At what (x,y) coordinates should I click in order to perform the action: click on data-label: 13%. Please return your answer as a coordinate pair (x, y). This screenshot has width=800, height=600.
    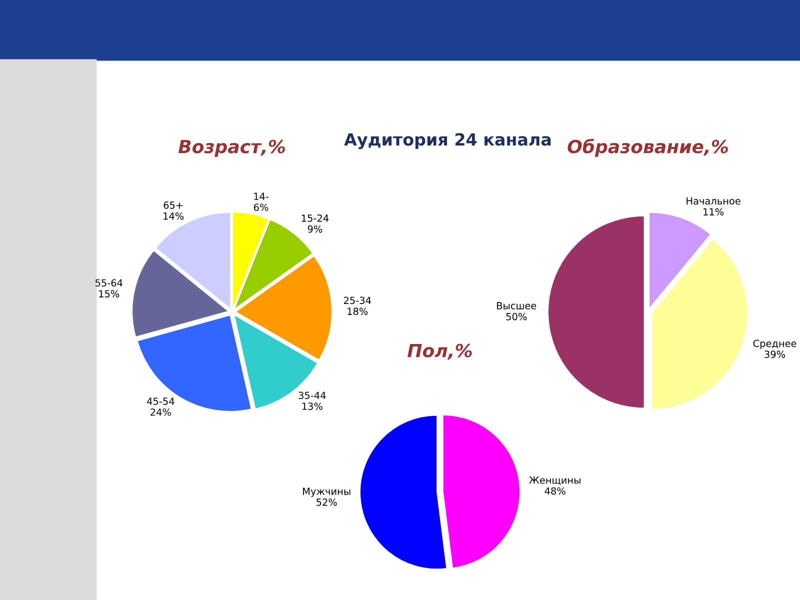
    Looking at the image, I should click on (312, 406).